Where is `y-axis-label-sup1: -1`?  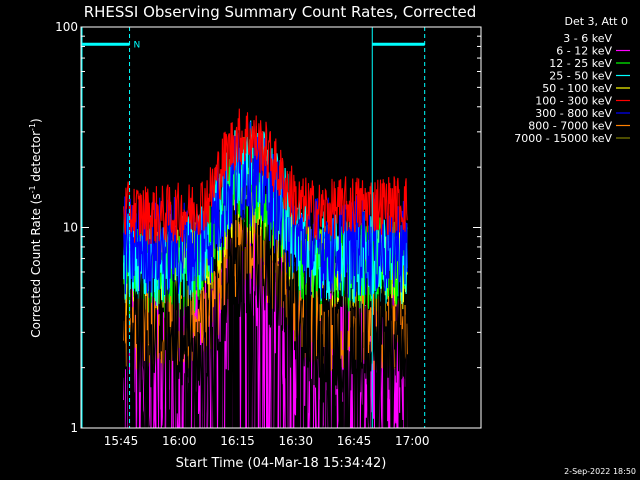
y-axis-label-sup1: -1 is located at coordinates (32, 189).